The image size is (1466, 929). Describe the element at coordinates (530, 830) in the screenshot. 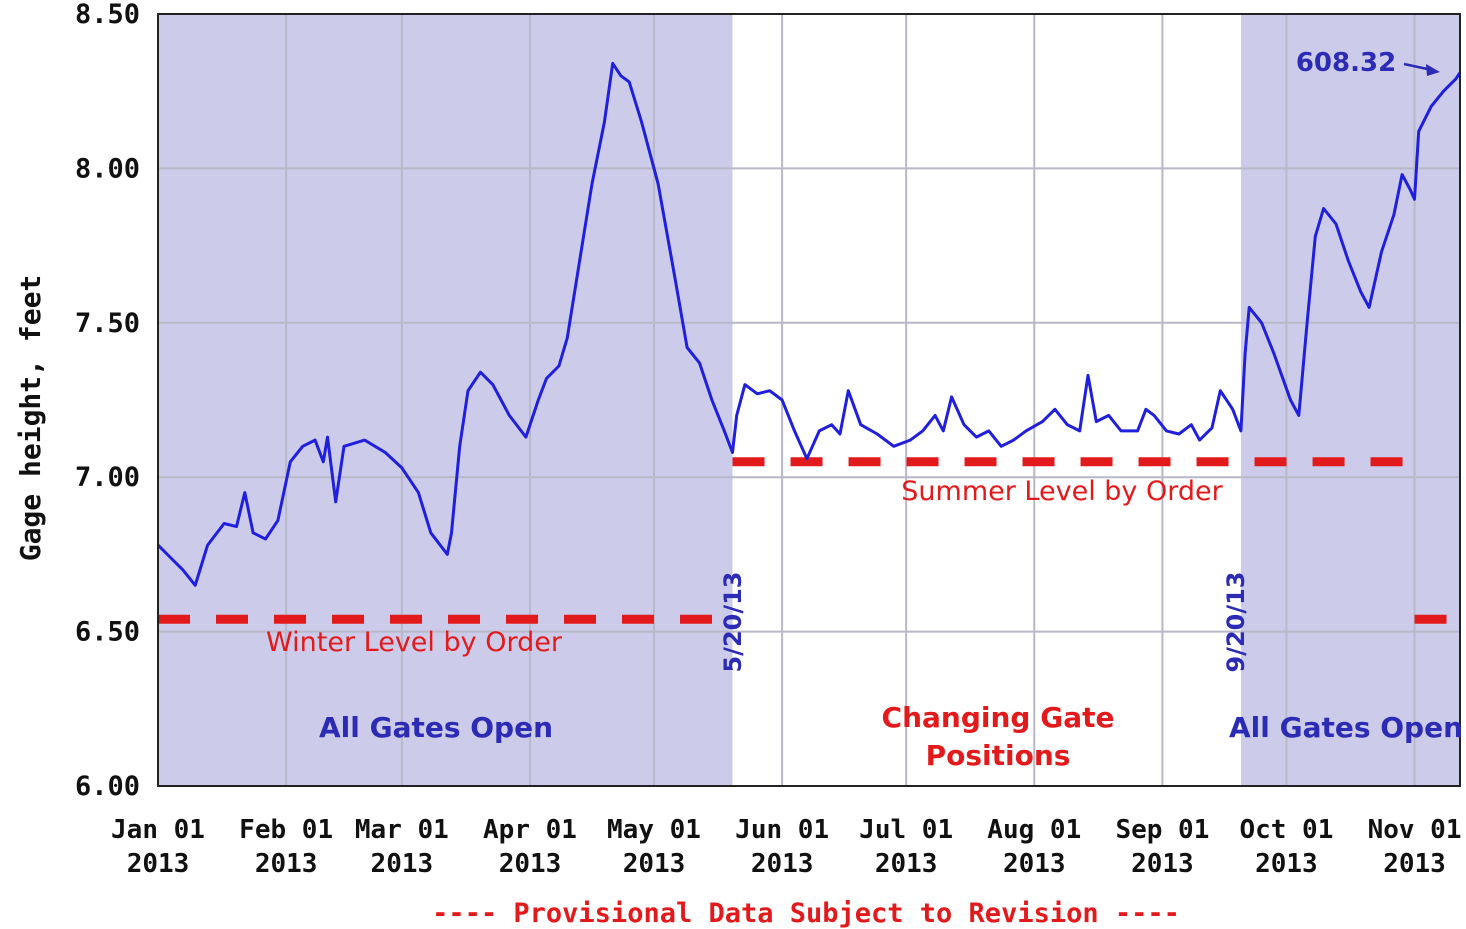

I see `x-tick-label-month: Apr 01` at that location.